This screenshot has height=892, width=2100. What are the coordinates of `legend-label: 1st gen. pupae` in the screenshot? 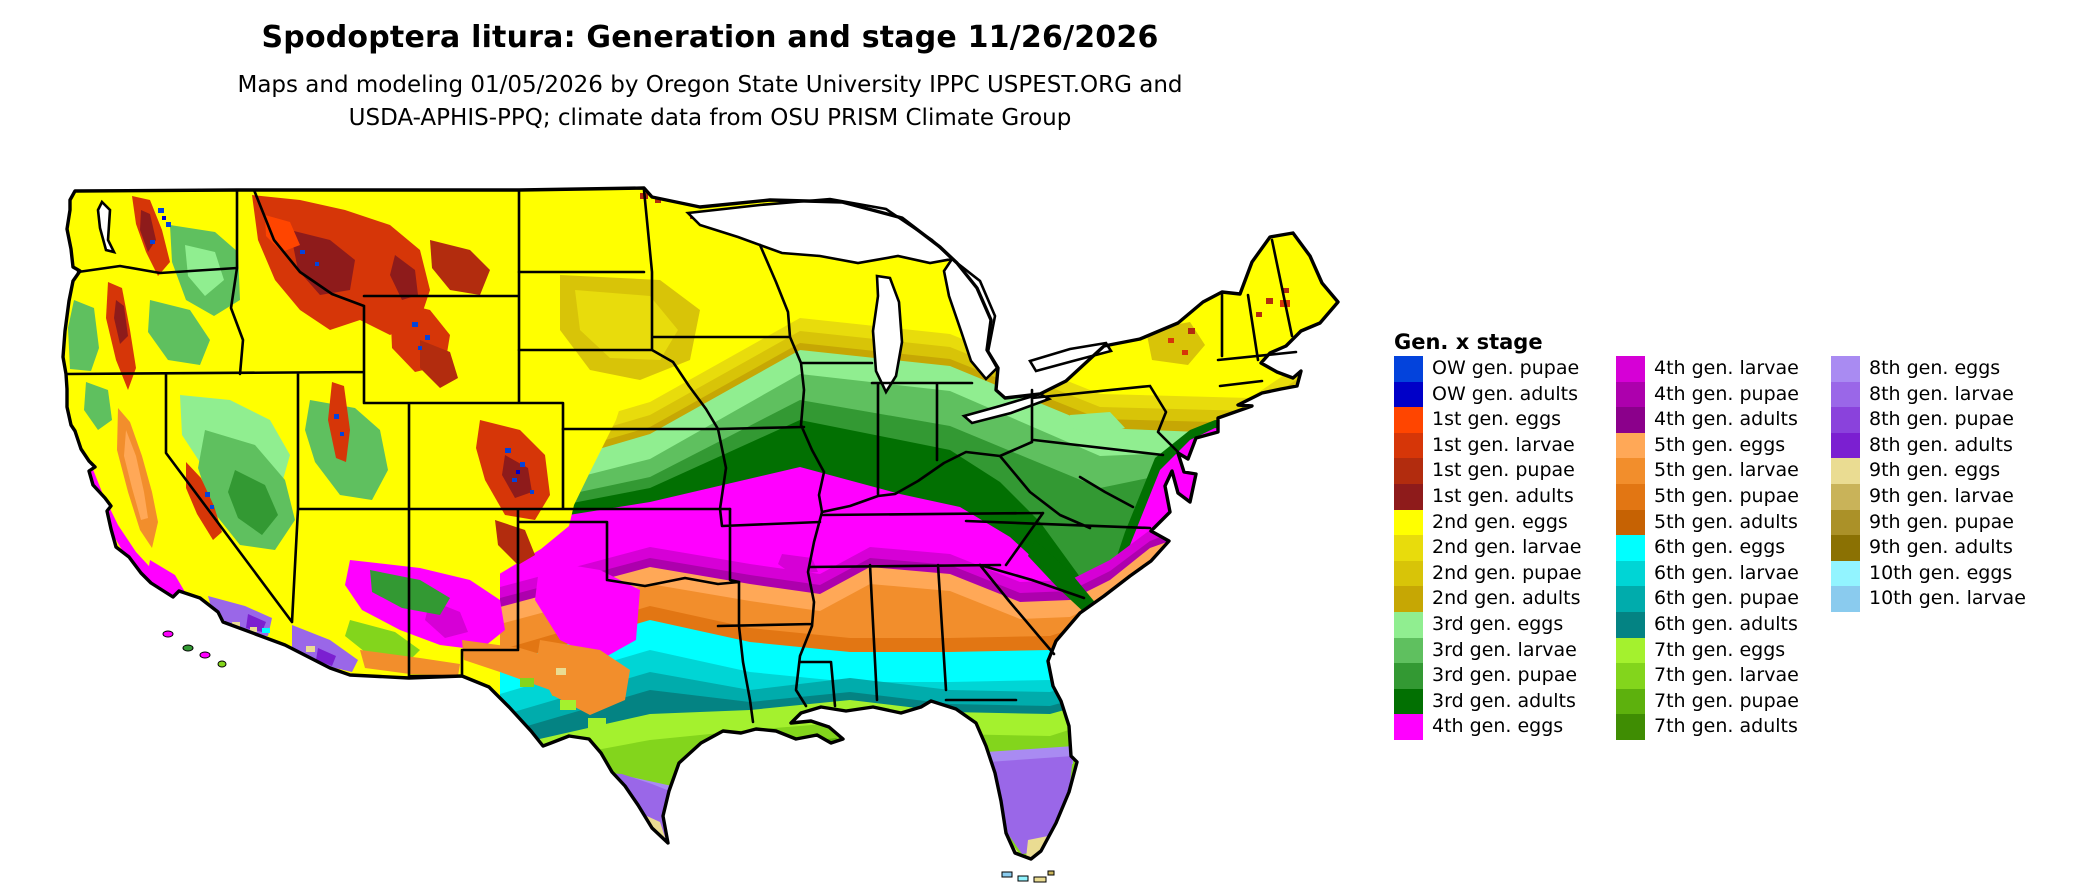 It's located at (1503, 470).